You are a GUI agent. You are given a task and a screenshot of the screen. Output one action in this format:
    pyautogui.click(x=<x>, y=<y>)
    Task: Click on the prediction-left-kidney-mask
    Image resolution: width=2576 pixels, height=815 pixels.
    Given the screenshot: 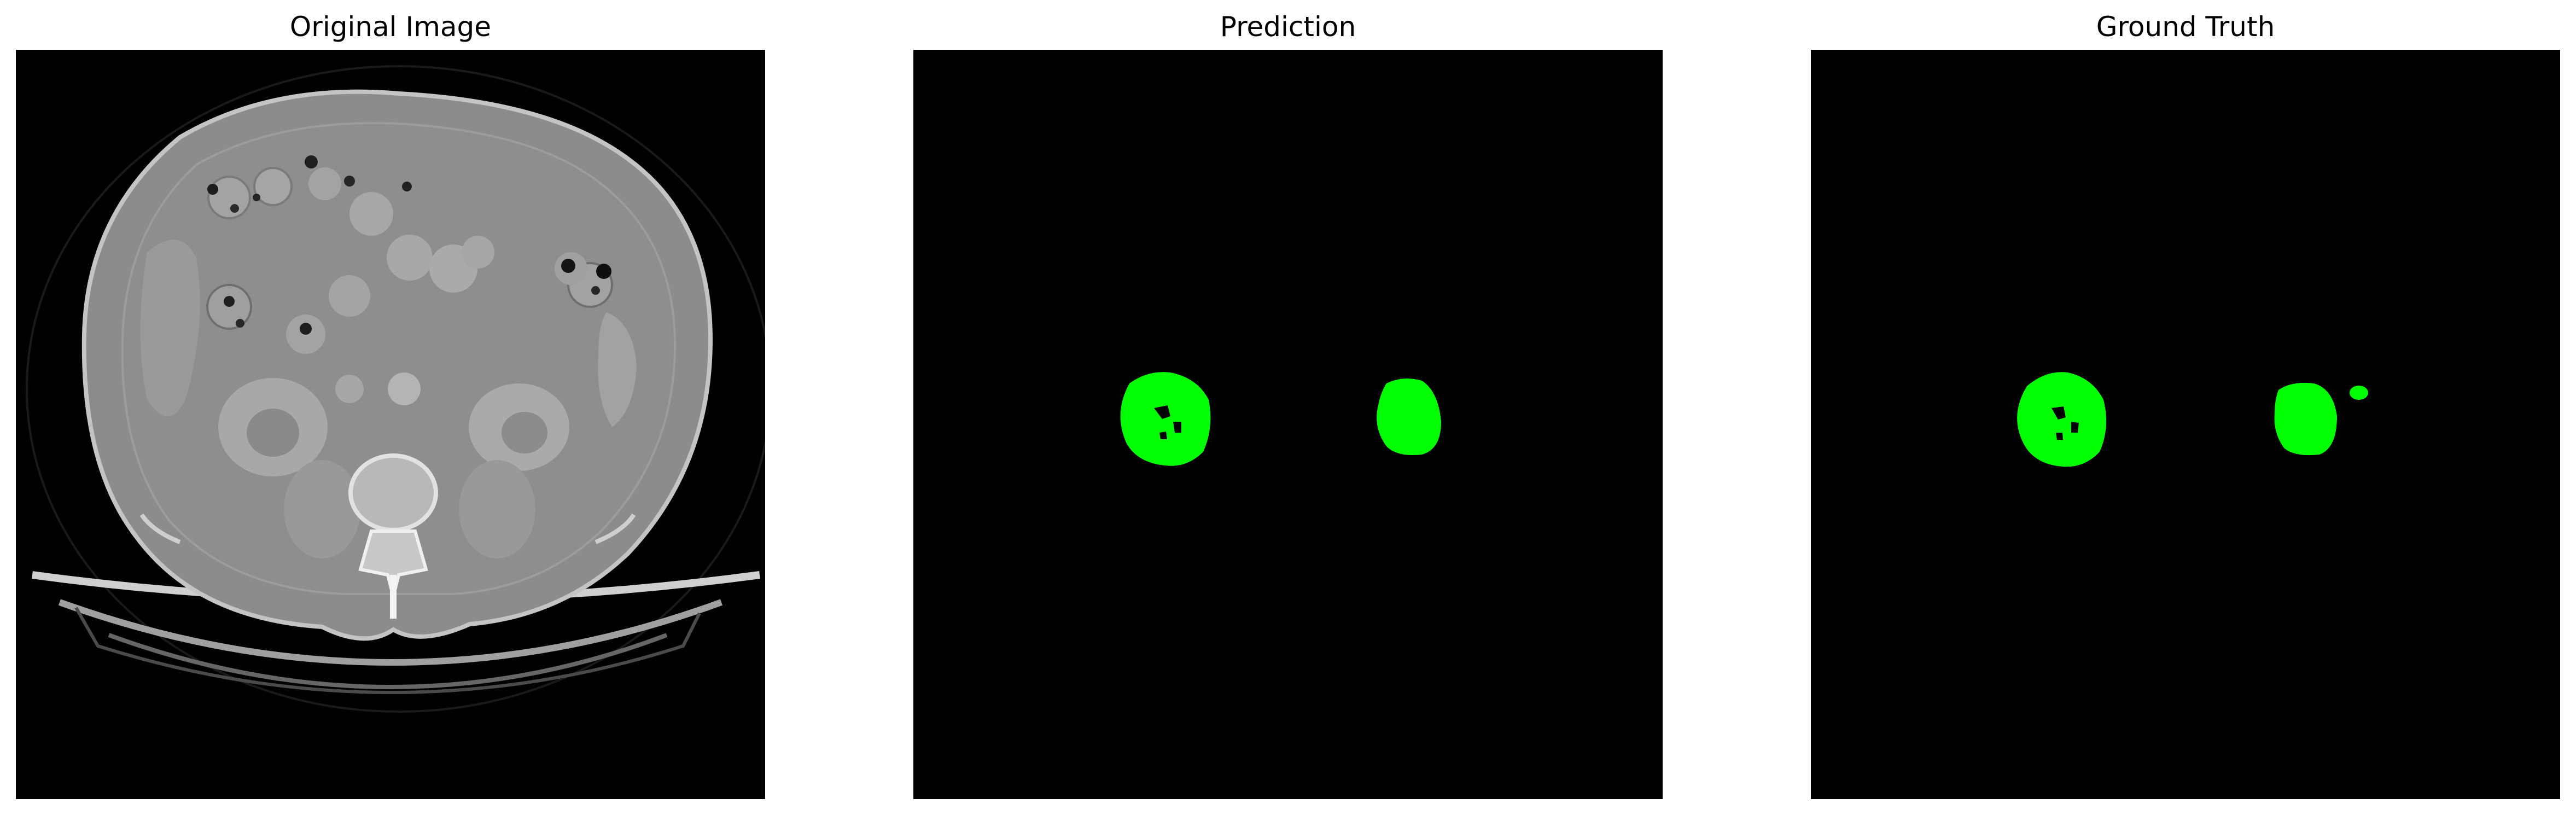 What is the action you would take?
    pyautogui.click(x=1165, y=419)
    